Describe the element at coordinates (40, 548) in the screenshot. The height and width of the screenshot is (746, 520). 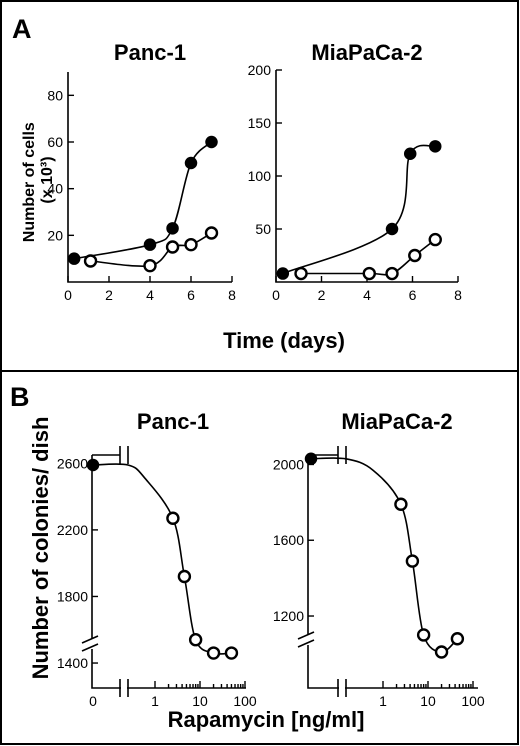
I see `panel-b-ylabel: Number of colonies/ dish` at that location.